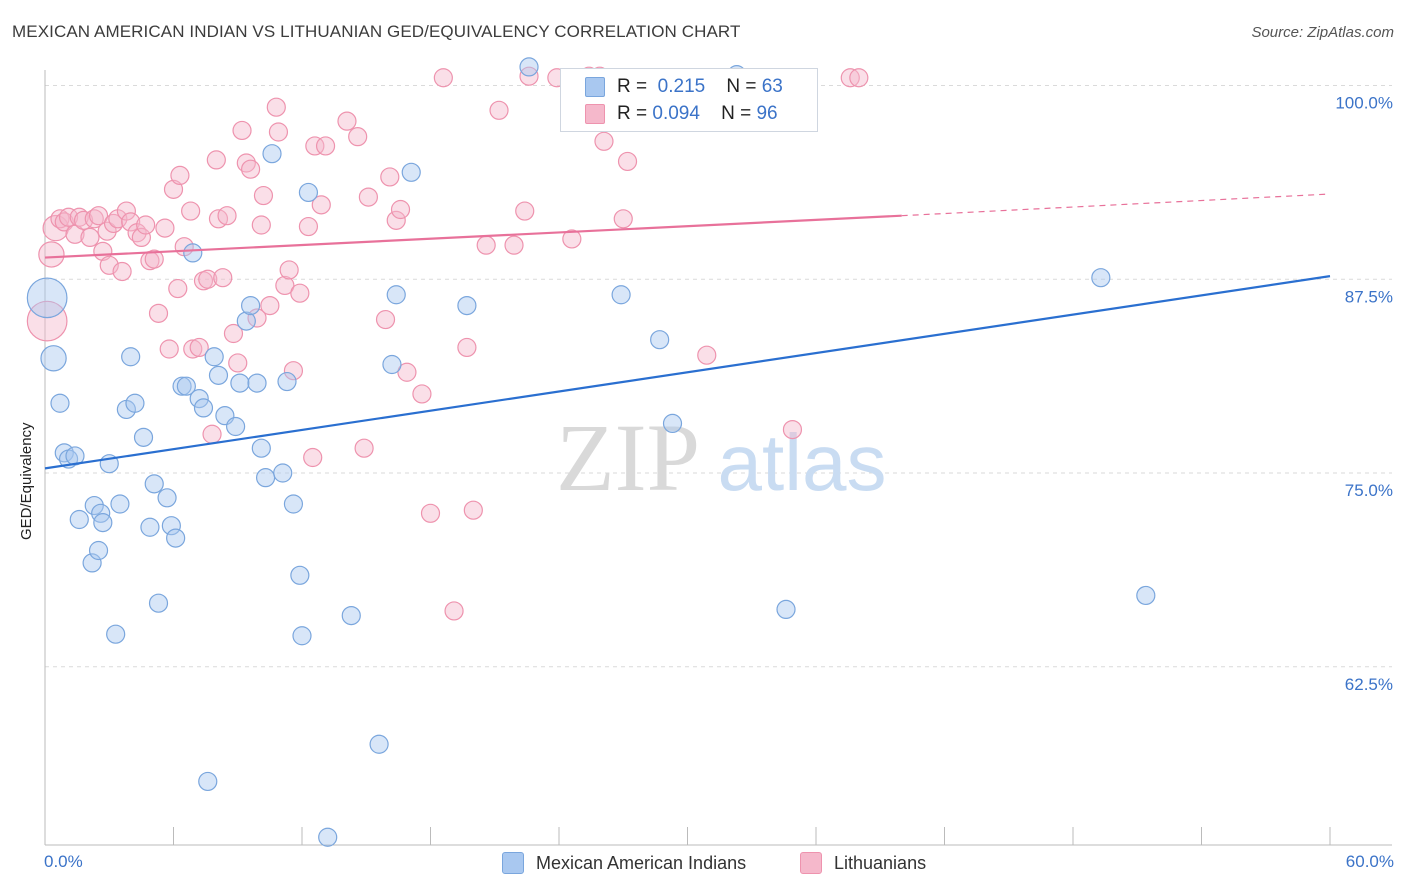 Image resolution: width=1406 pixels, height=892 pixels. I want to click on bottom-legend-swatch-blue, so click(513, 863).